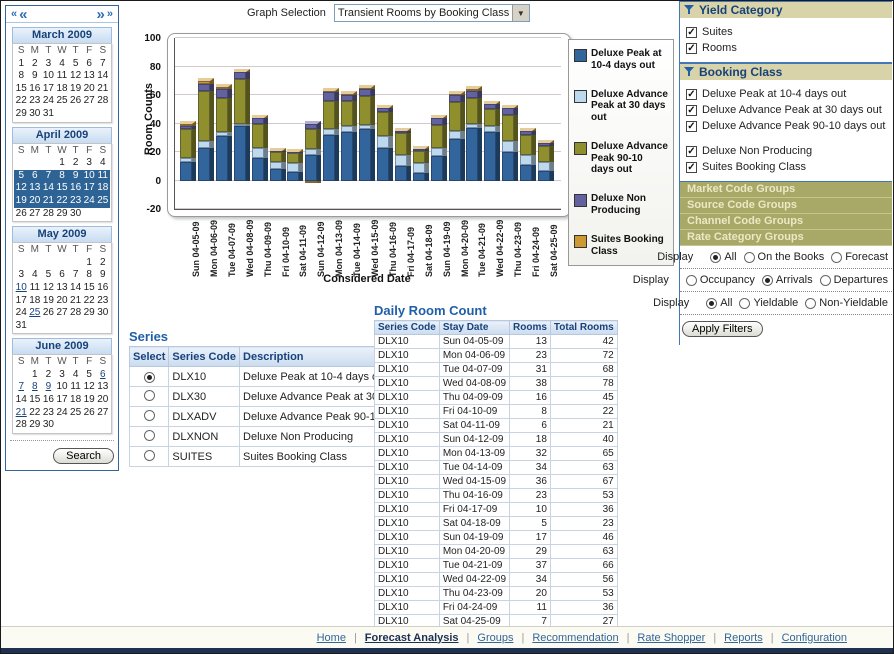  Describe the element at coordinates (786, 72) in the screenshot. I see `booking-class-header: Booking Class` at that location.